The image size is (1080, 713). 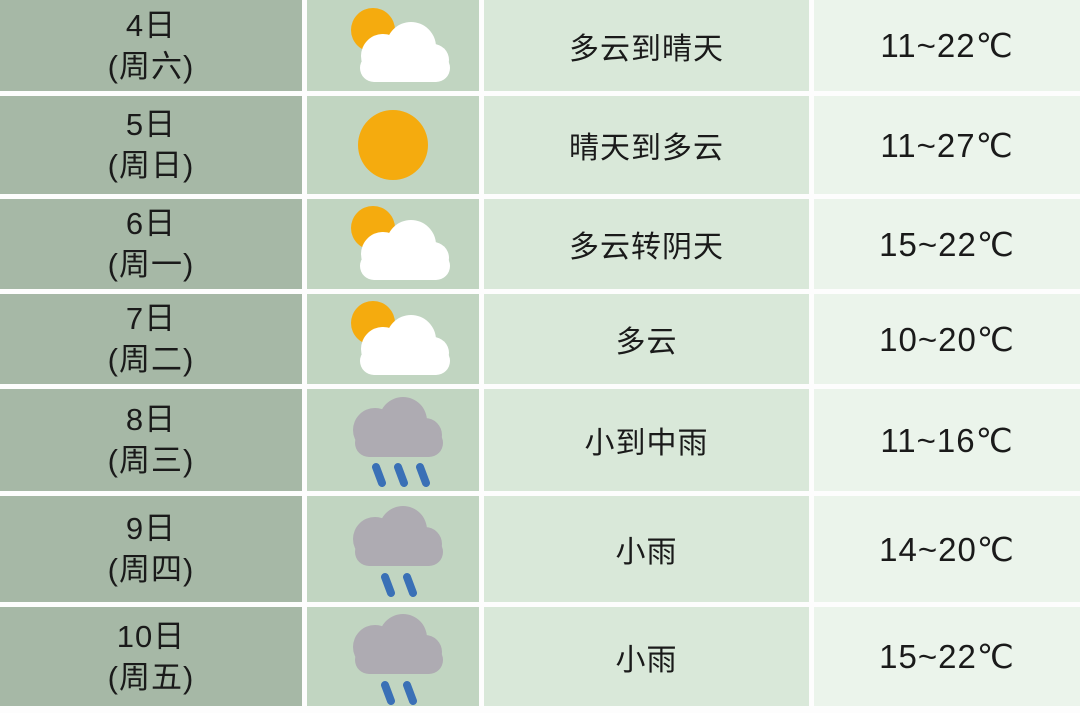 I want to click on date-day: 9日, so click(x=151, y=528).